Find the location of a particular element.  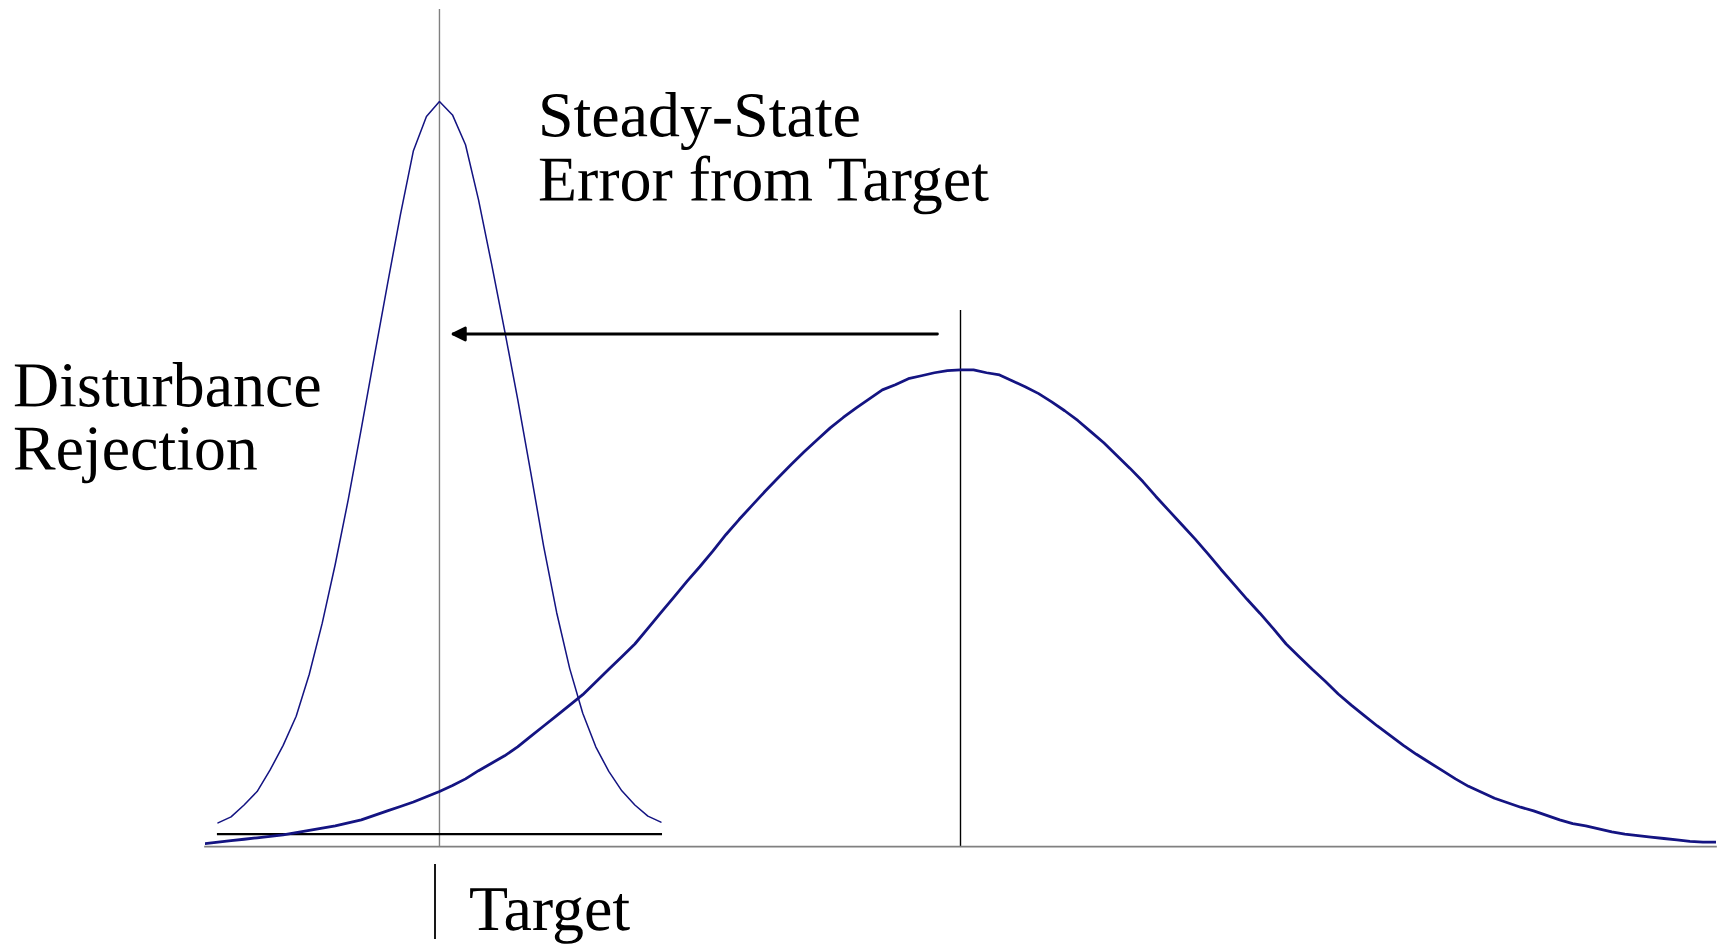

text: Target is located at coordinates (550, 916).